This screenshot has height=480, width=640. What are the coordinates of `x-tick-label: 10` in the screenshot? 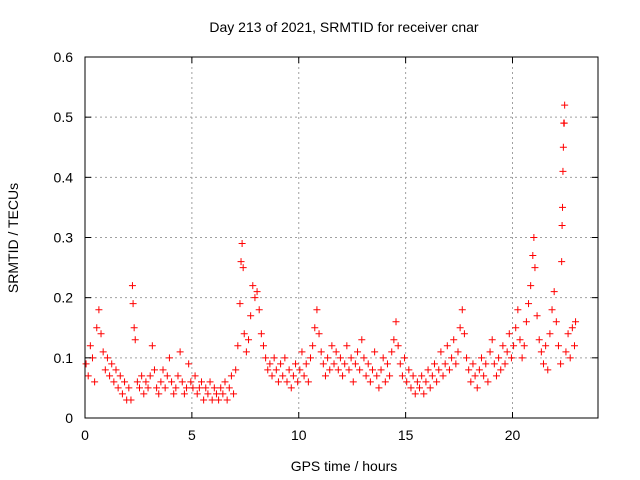 It's located at (299, 435).